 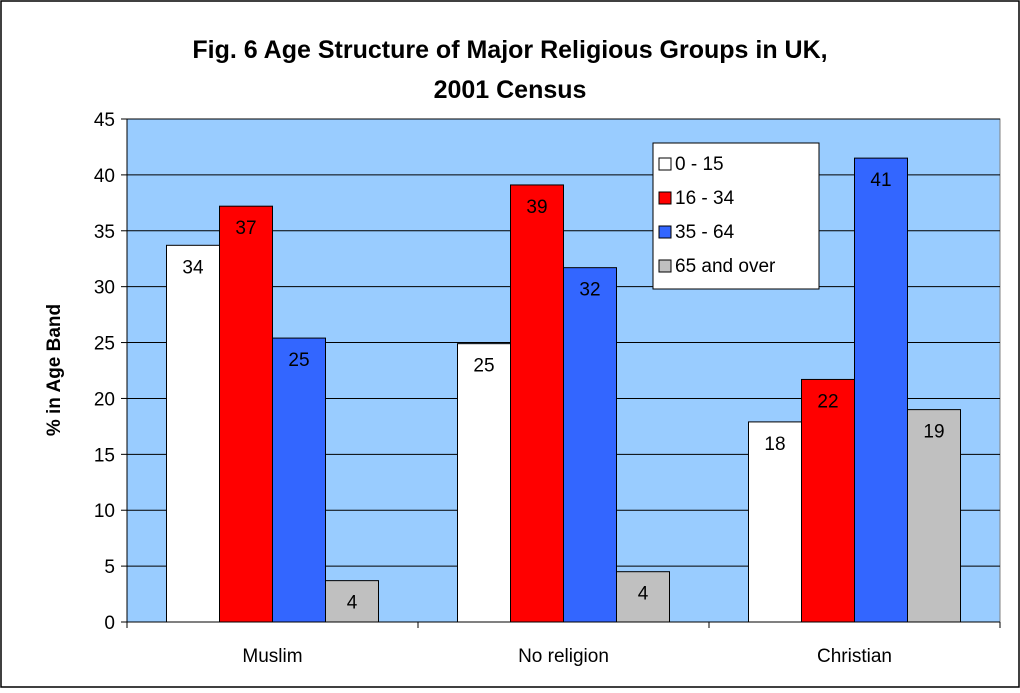 I want to click on bar-data-label: 32, so click(x=589, y=290).